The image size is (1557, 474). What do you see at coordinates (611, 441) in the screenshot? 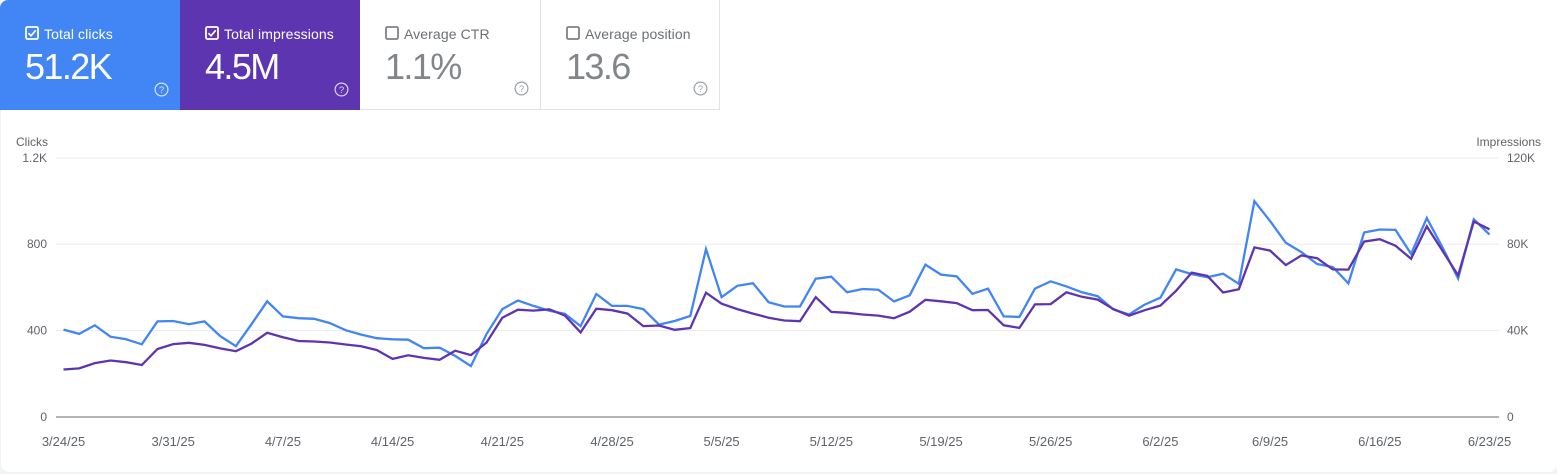
I see `svg-text: 4/28/25` at bounding box center [611, 441].